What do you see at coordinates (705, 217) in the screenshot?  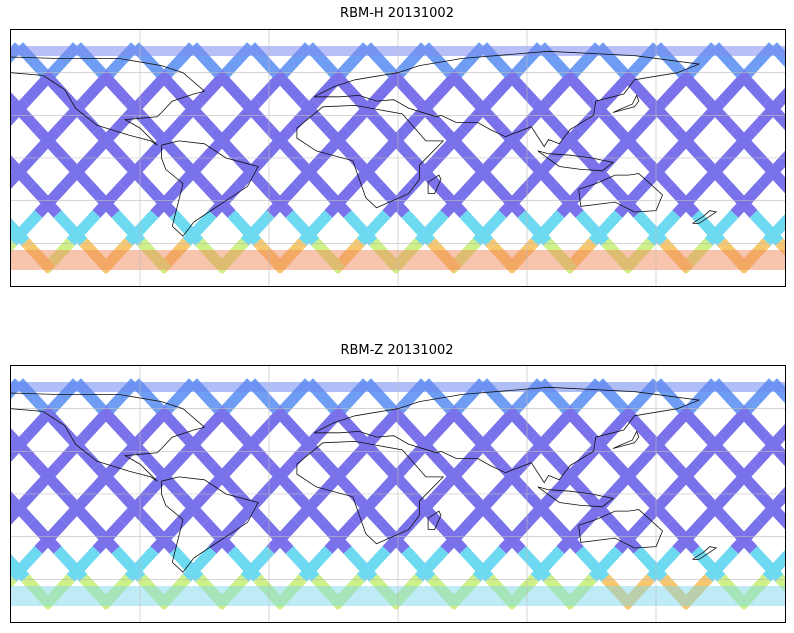 I see `coastline-new-zealand` at bounding box center [705, 217].